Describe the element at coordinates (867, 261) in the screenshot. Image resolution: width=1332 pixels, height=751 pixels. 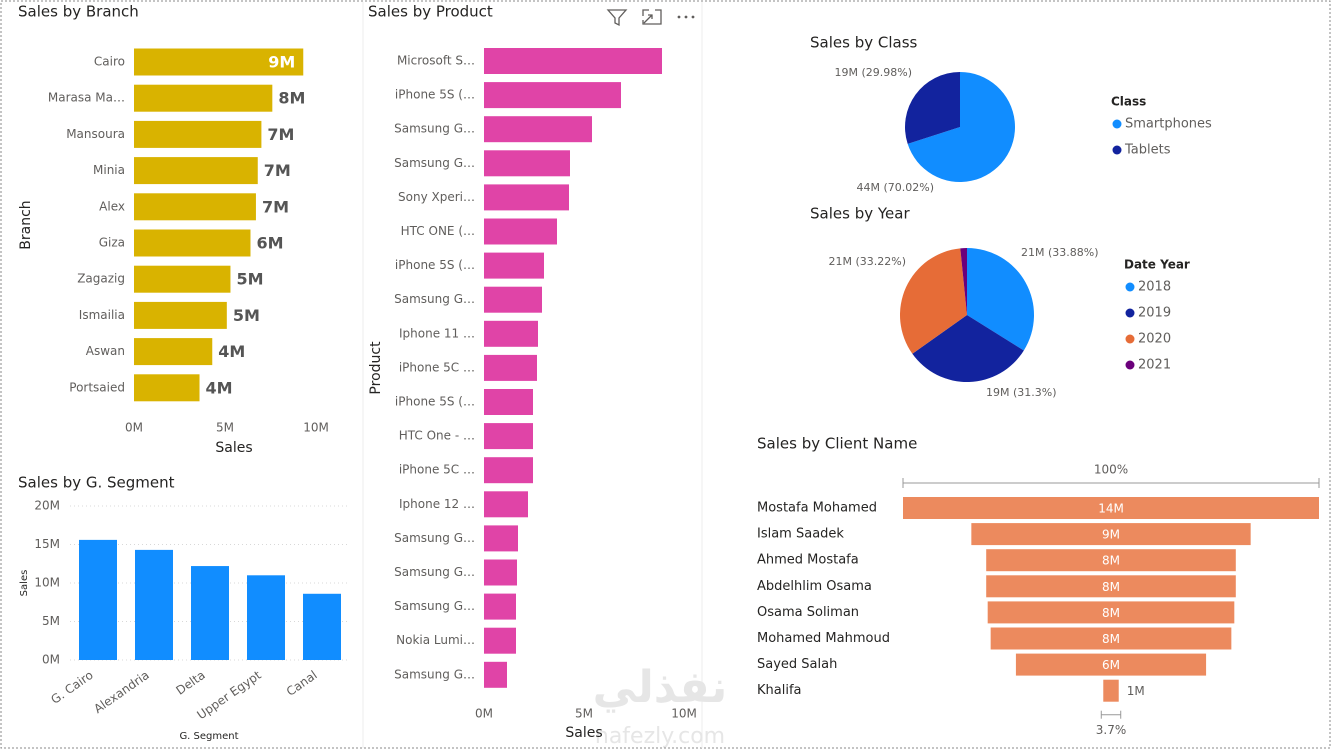
I see `data-label: 21M (33.22%)` at that location.